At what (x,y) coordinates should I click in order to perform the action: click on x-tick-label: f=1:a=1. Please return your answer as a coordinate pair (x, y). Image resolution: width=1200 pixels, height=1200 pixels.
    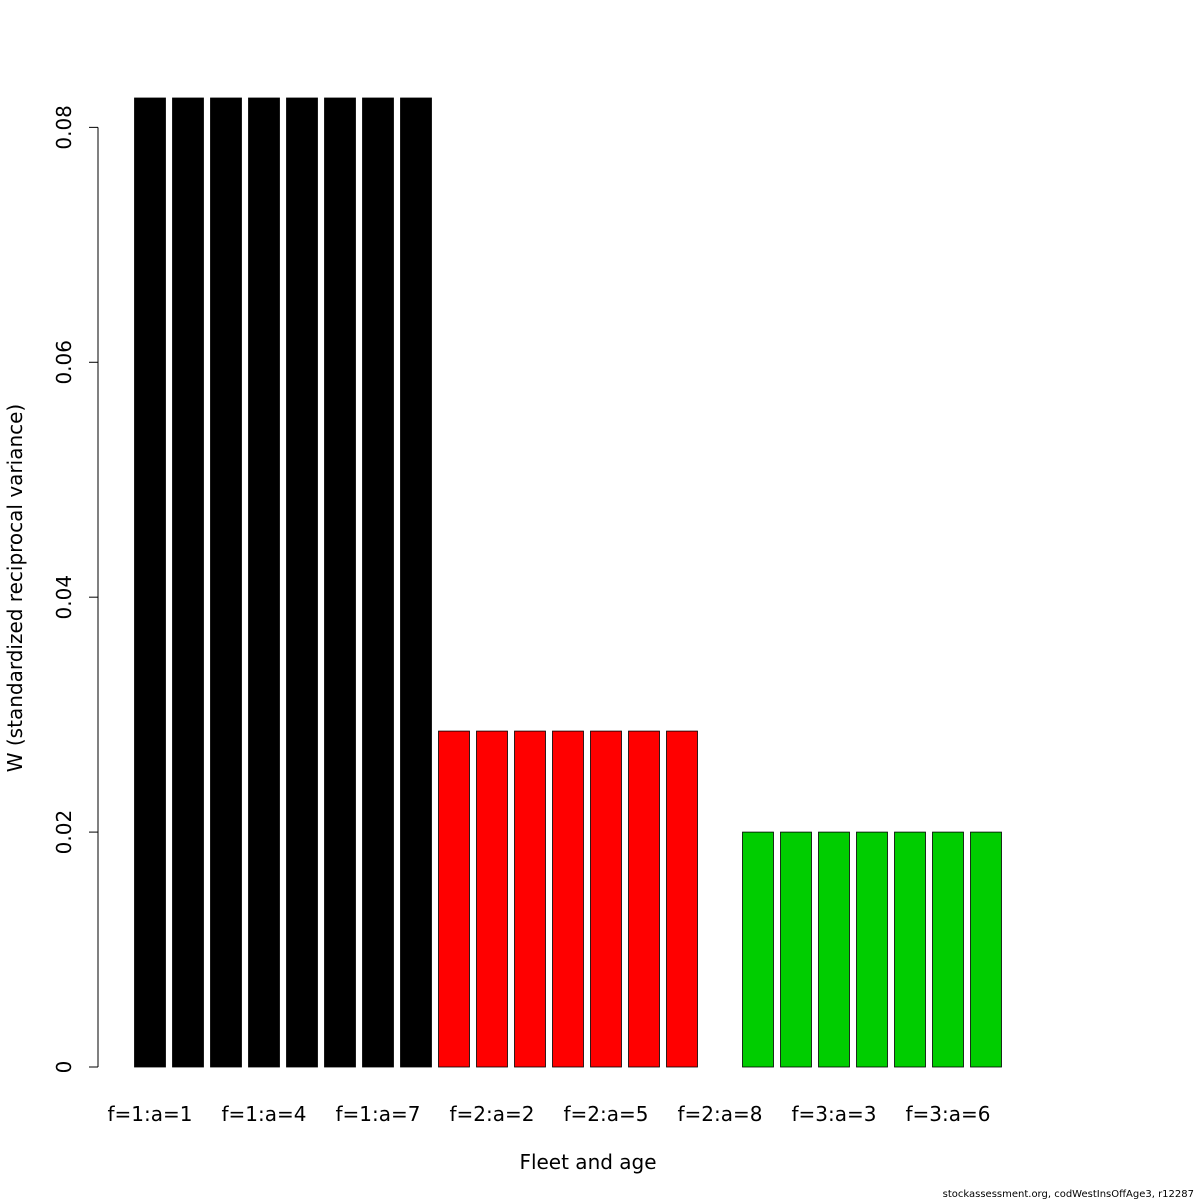
    Looking at the image, I should click on (150, 1114).